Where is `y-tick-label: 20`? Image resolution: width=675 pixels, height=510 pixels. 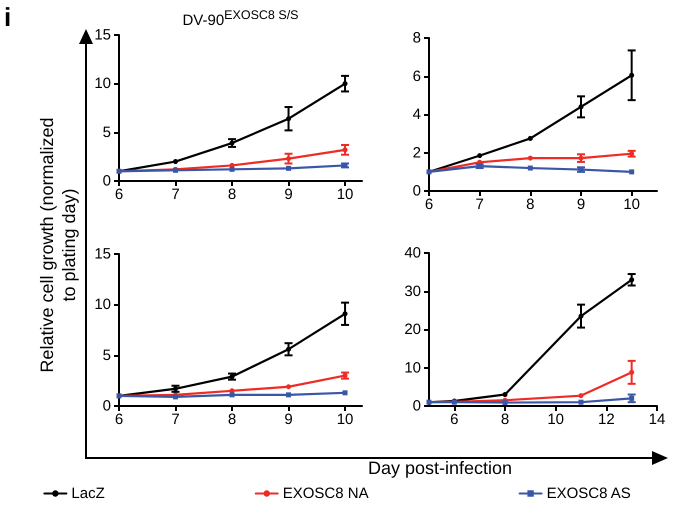 y-tick-label: 20 is located at coordinates (412, 329).